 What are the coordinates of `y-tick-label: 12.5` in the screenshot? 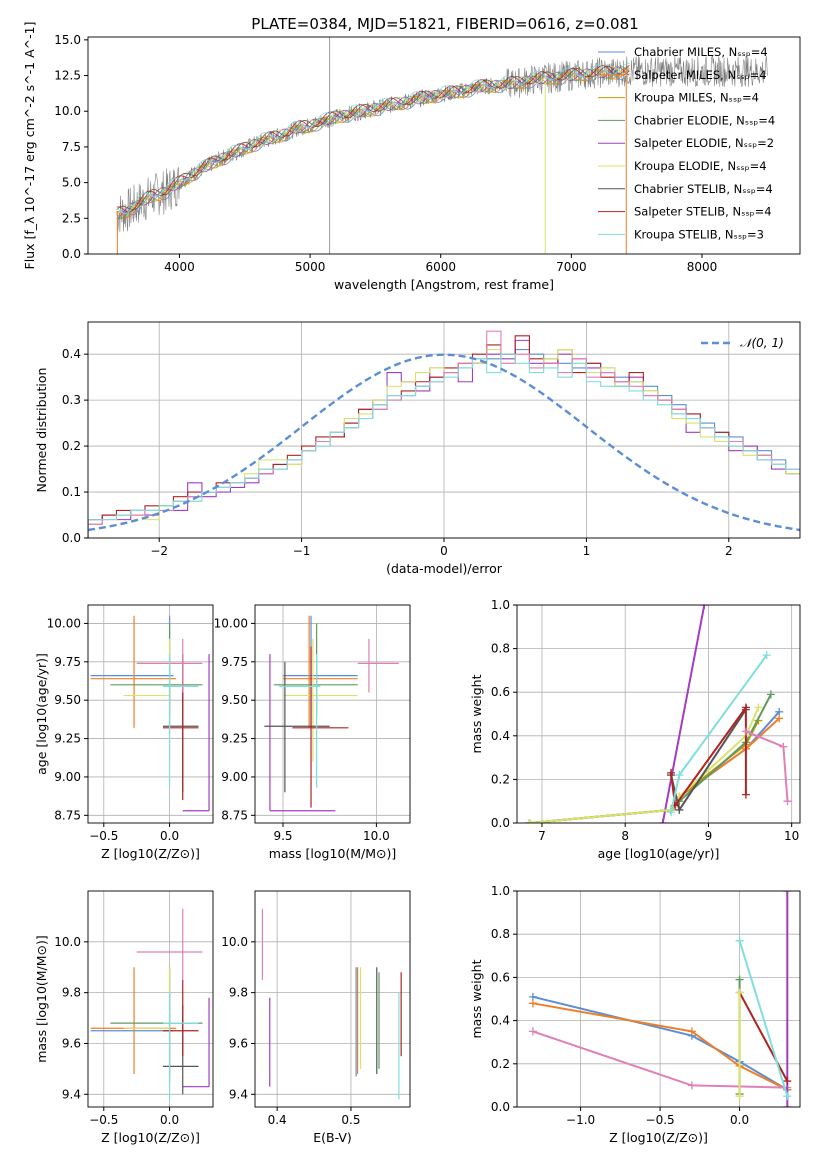 It's located at (67, 76).